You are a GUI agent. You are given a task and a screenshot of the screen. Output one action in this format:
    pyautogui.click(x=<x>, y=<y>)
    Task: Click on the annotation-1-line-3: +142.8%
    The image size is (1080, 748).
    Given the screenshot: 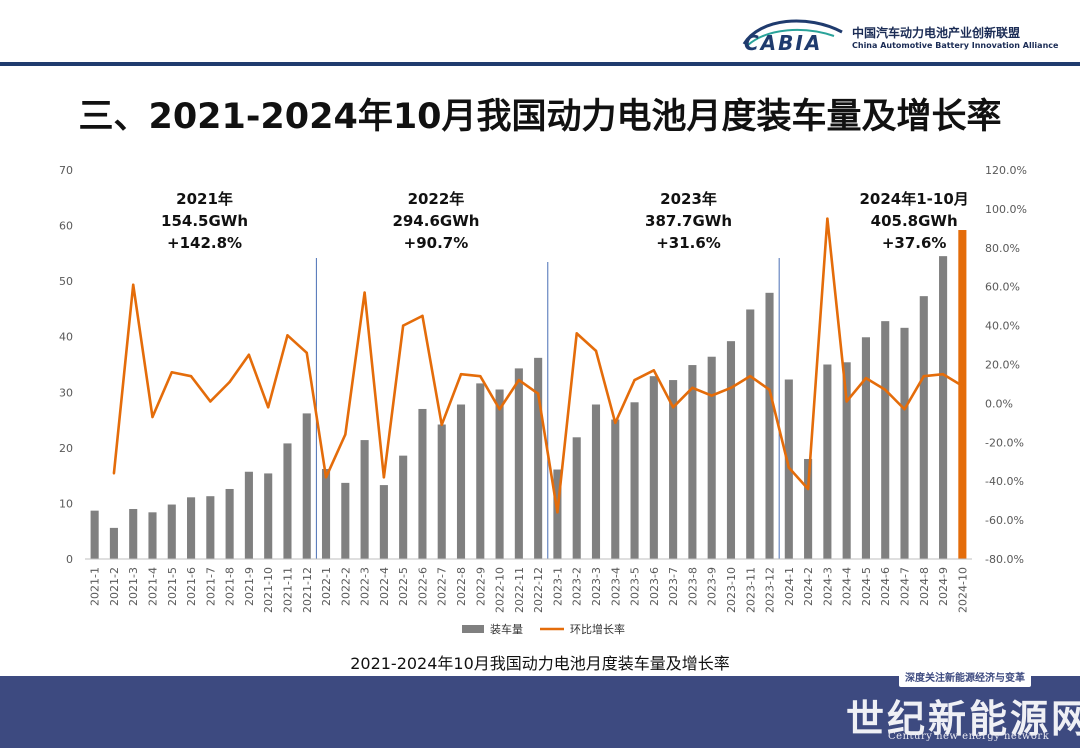 What is the action you would take?
    pyautogui.click(x=204, y=243)
    